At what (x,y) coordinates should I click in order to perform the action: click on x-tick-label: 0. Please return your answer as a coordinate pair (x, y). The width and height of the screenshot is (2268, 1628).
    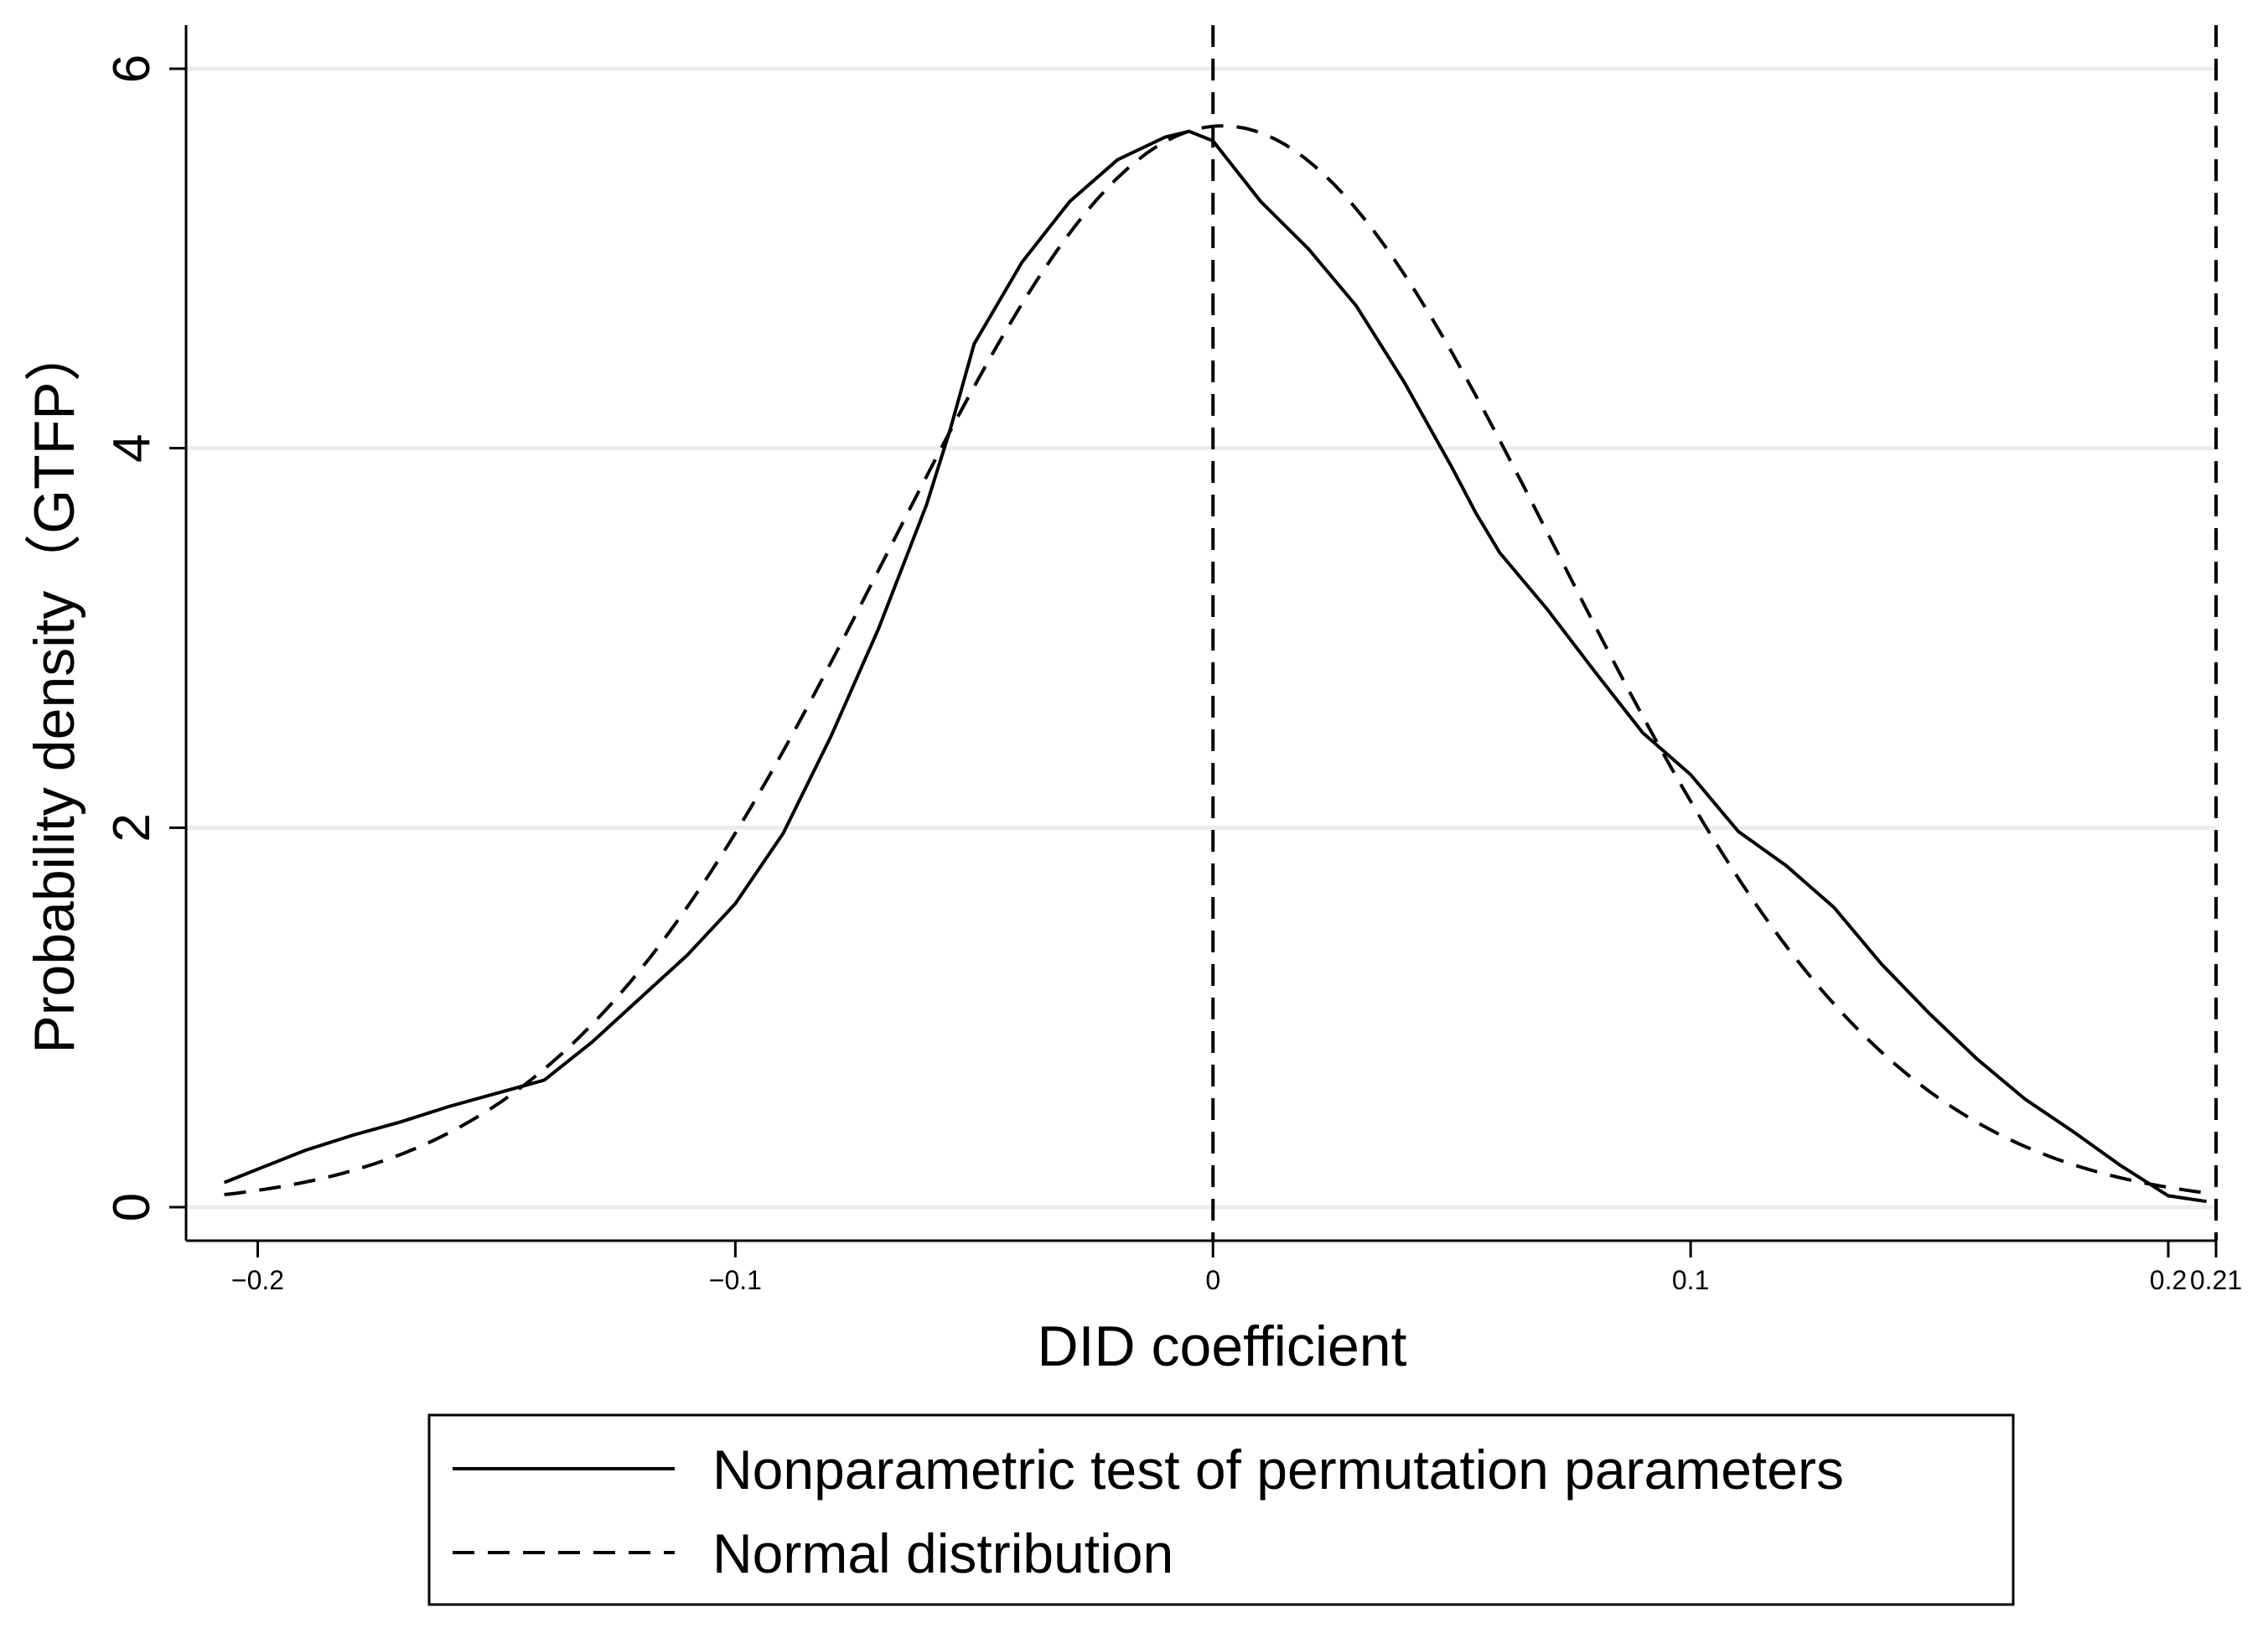
    Looking at the image, I should click on (1212, 1280).